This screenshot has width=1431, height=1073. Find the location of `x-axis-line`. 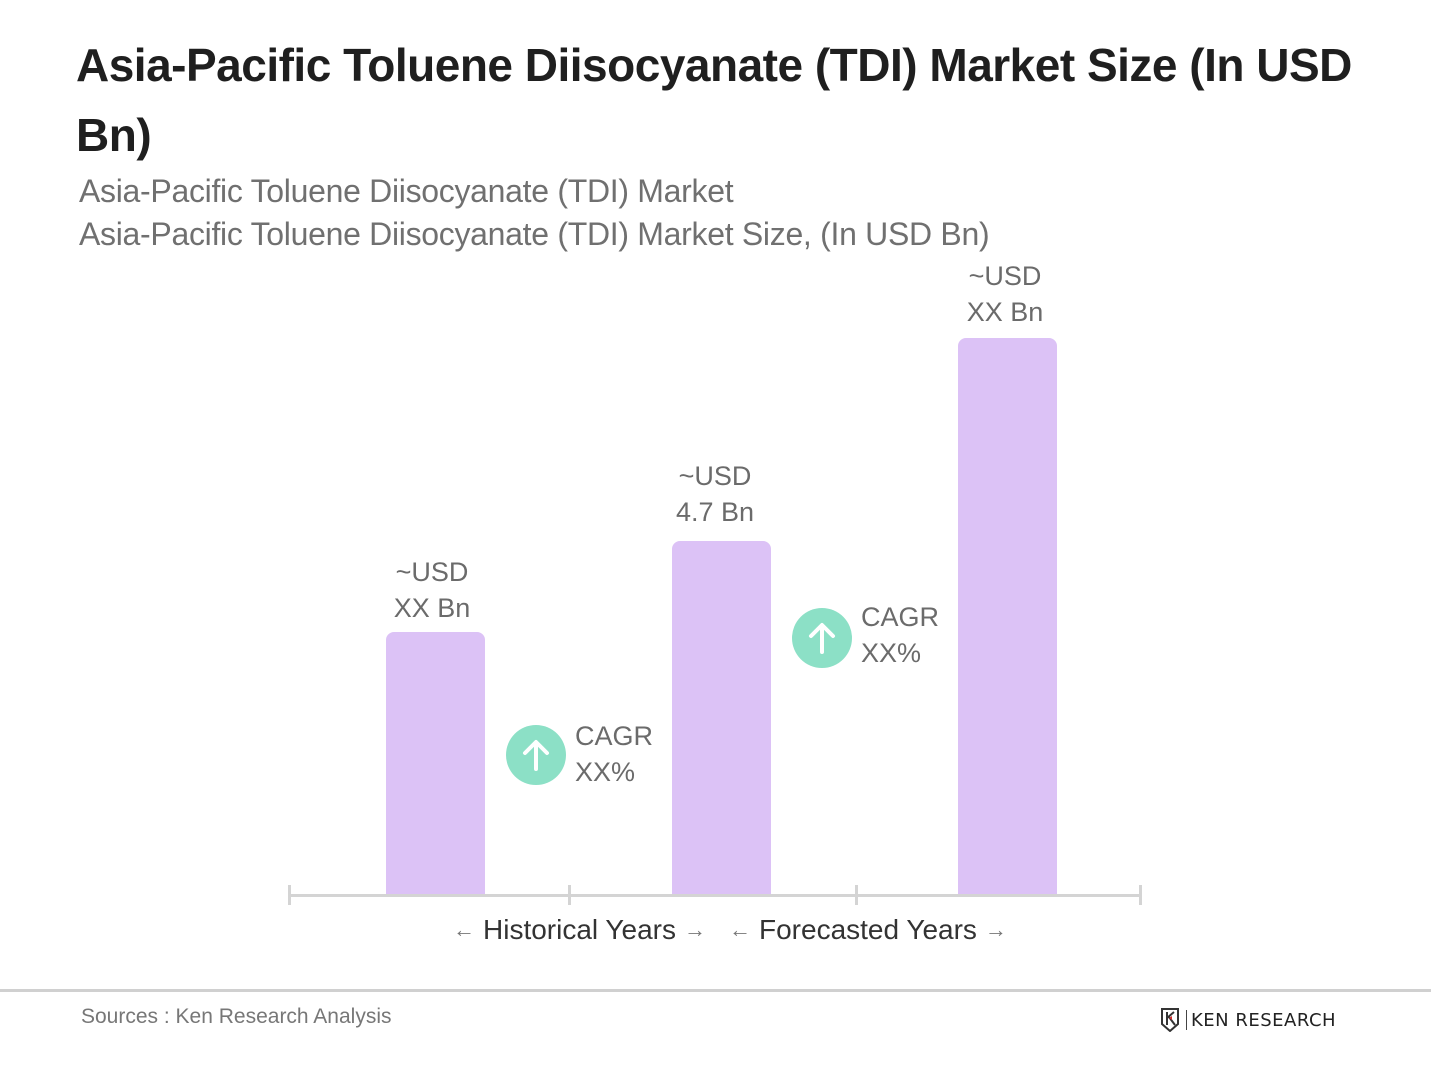

x-axis-line is located at coordinates (715, 895).